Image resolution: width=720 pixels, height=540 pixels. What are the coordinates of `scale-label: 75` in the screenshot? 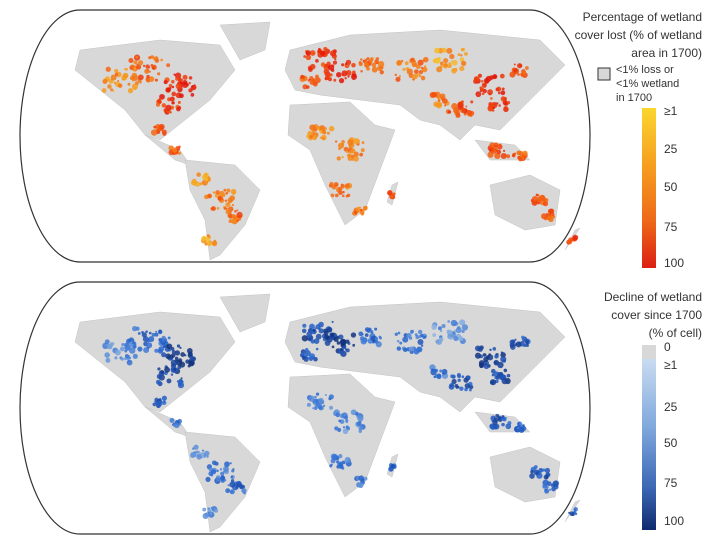 It's located at (671, 227).